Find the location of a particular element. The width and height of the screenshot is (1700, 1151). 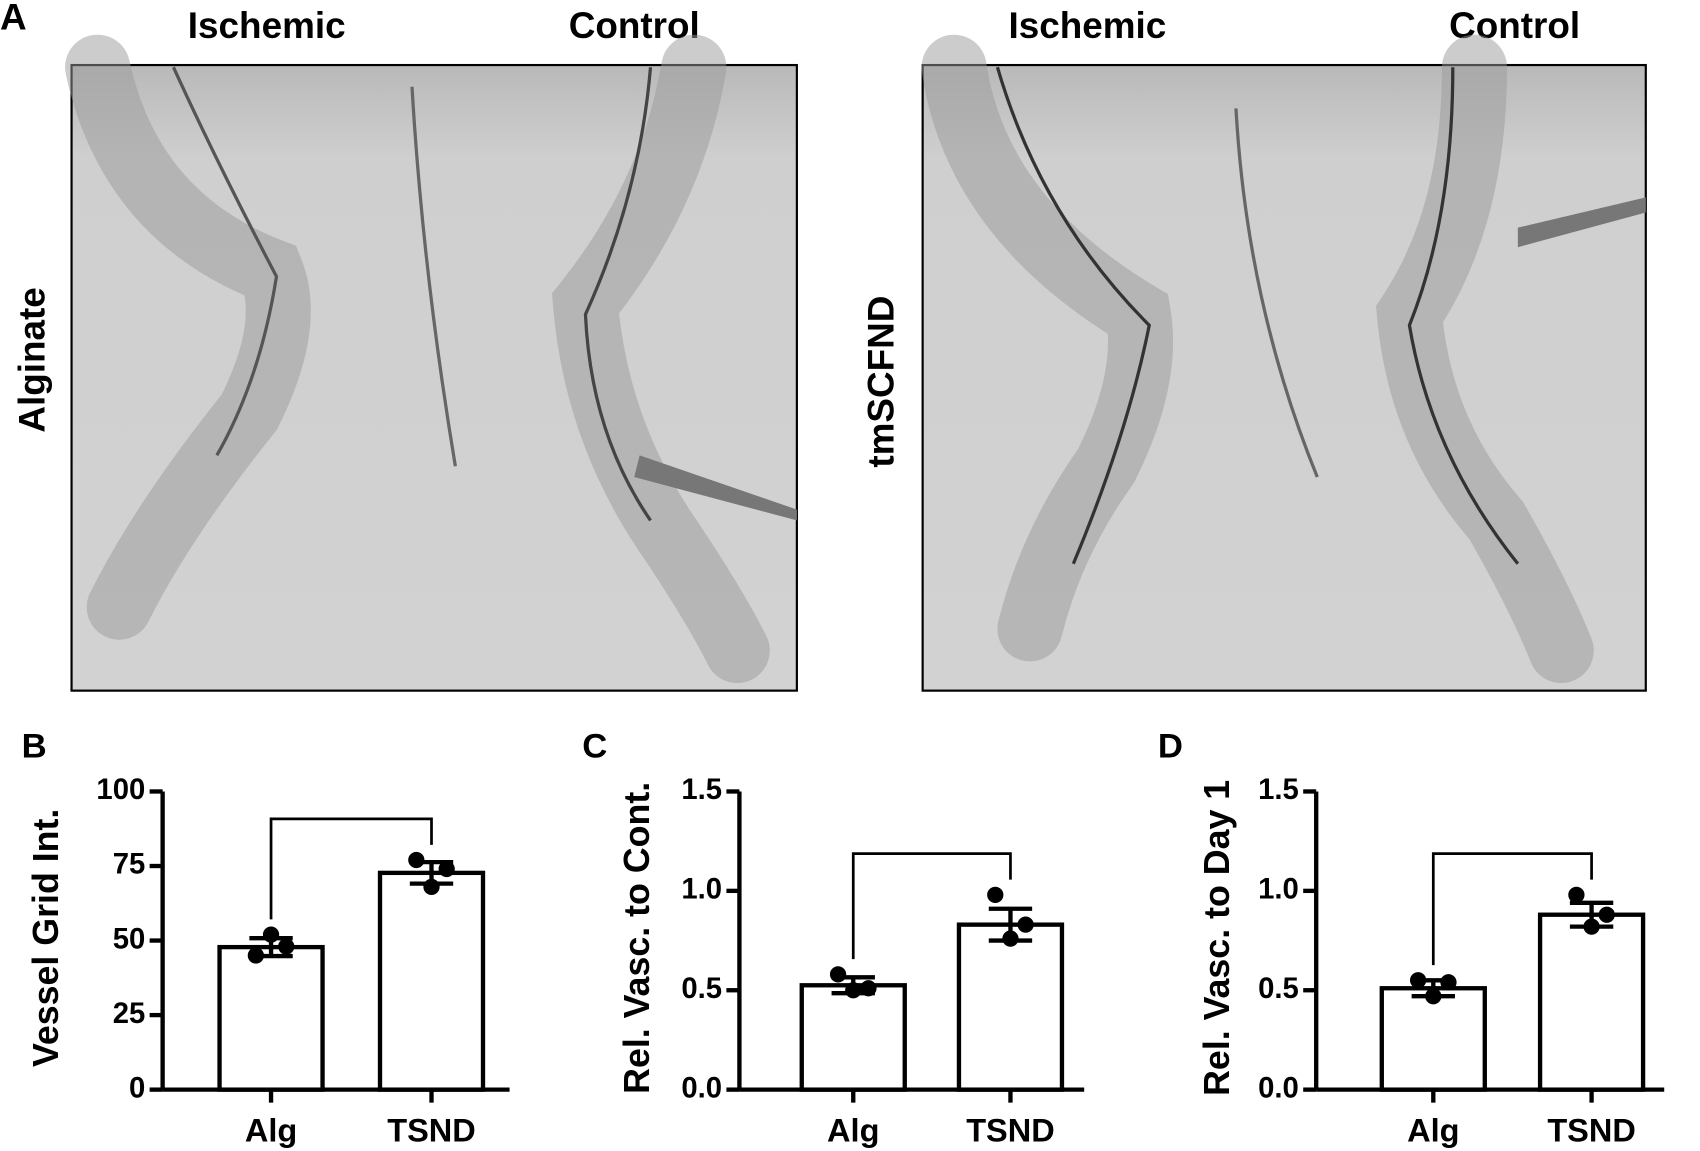

y-axis-label: Vessel Grid Int. is located at coordinates (46, 938).